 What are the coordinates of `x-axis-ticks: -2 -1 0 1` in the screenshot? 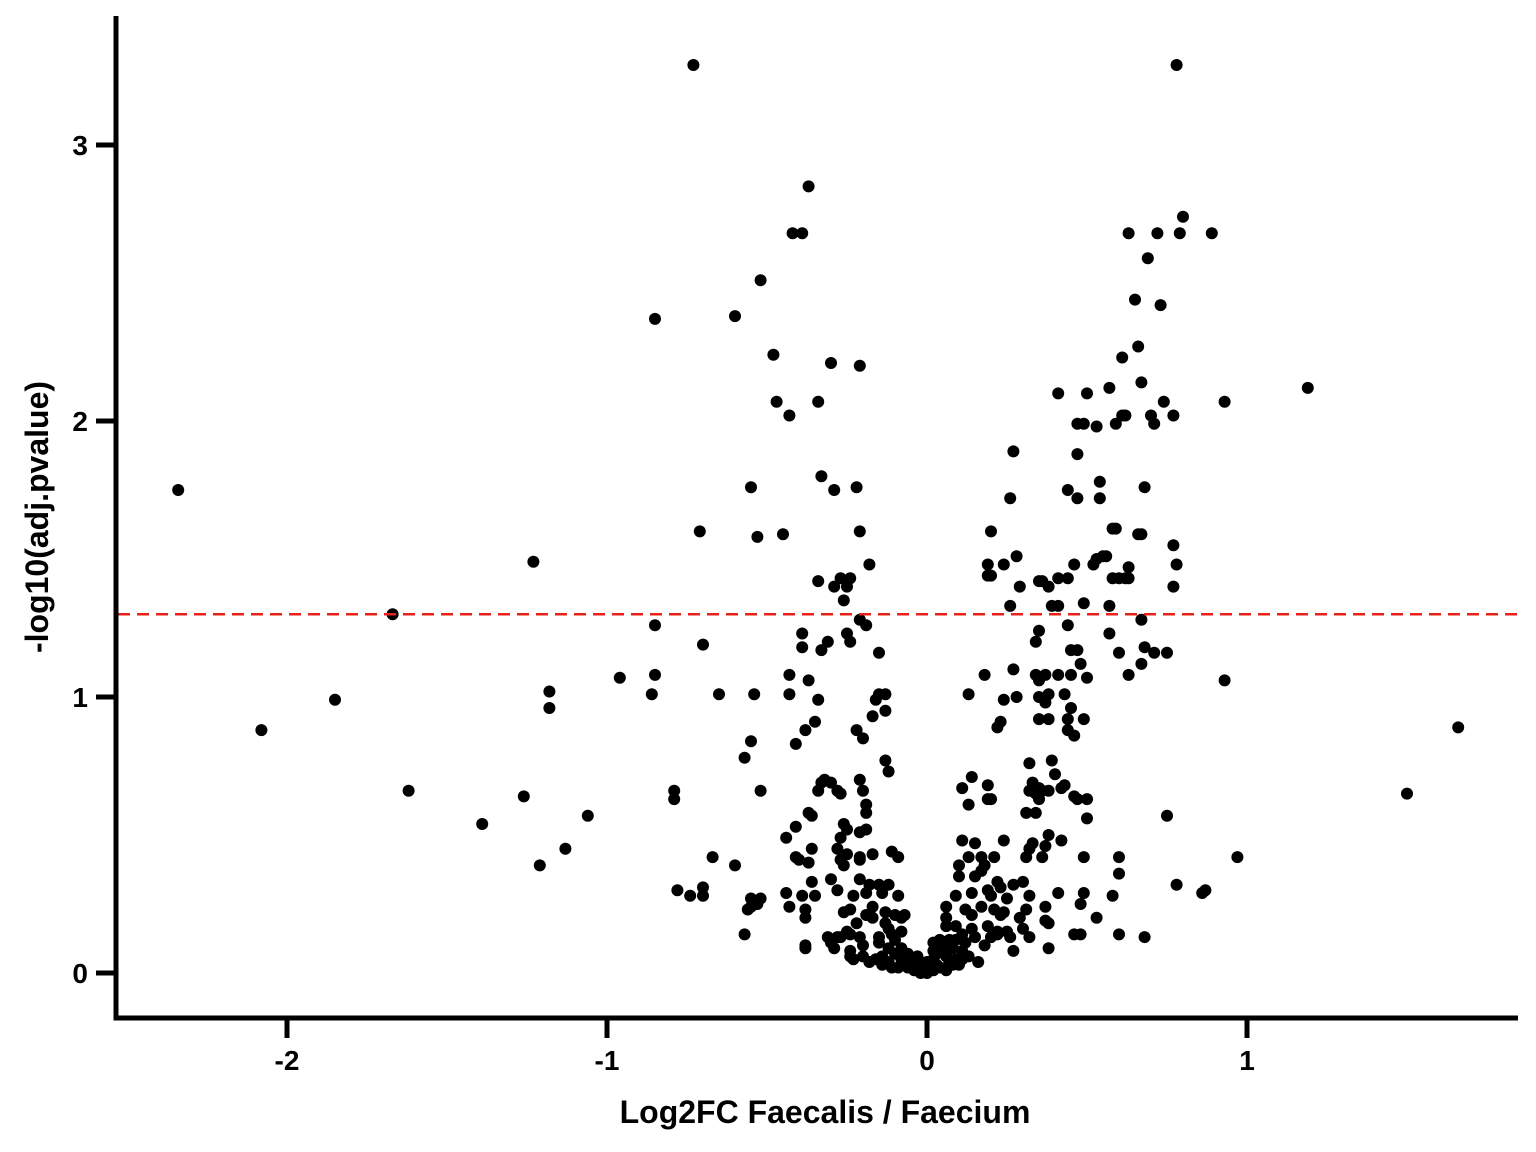 It's located at (765, 1047).